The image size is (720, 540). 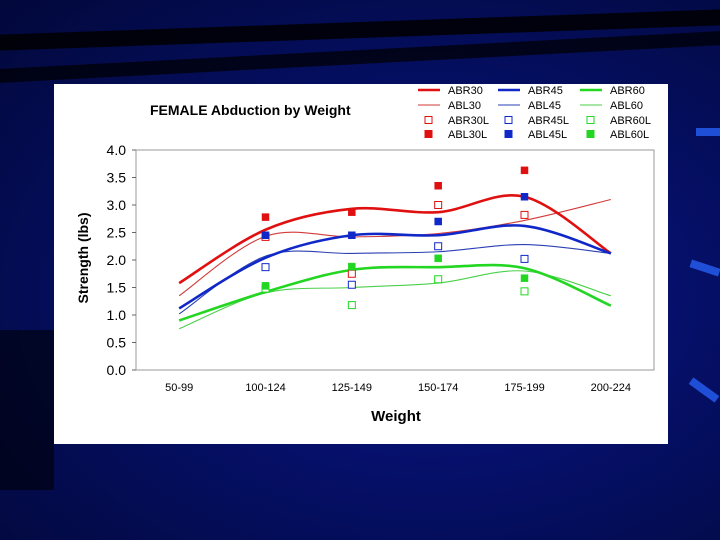 What do you see at coordinates (544, 106) in the screenshot?
I see `legend-label: ABL45` at bounding box center [544, 106].